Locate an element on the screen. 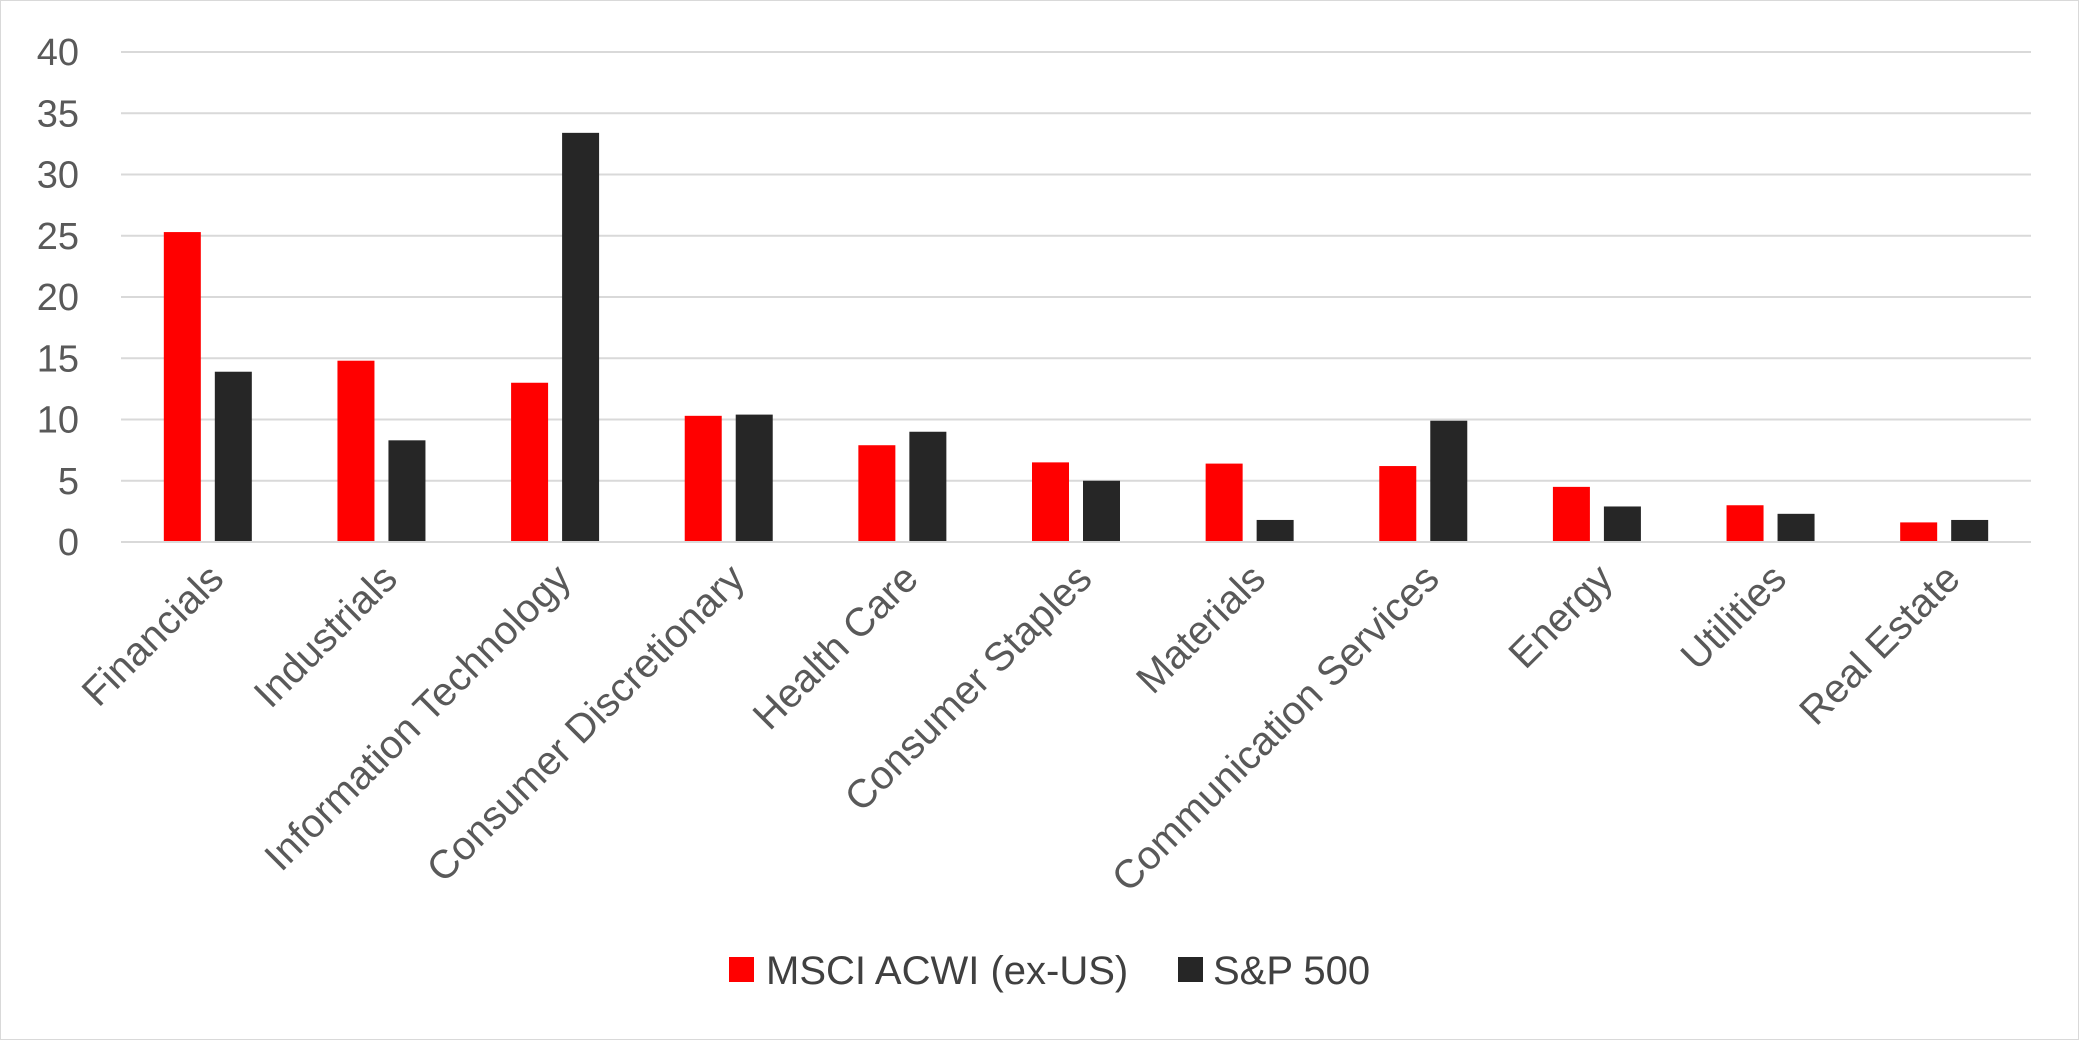  y-tick-label: 15 is located at coordinates (58, 359).